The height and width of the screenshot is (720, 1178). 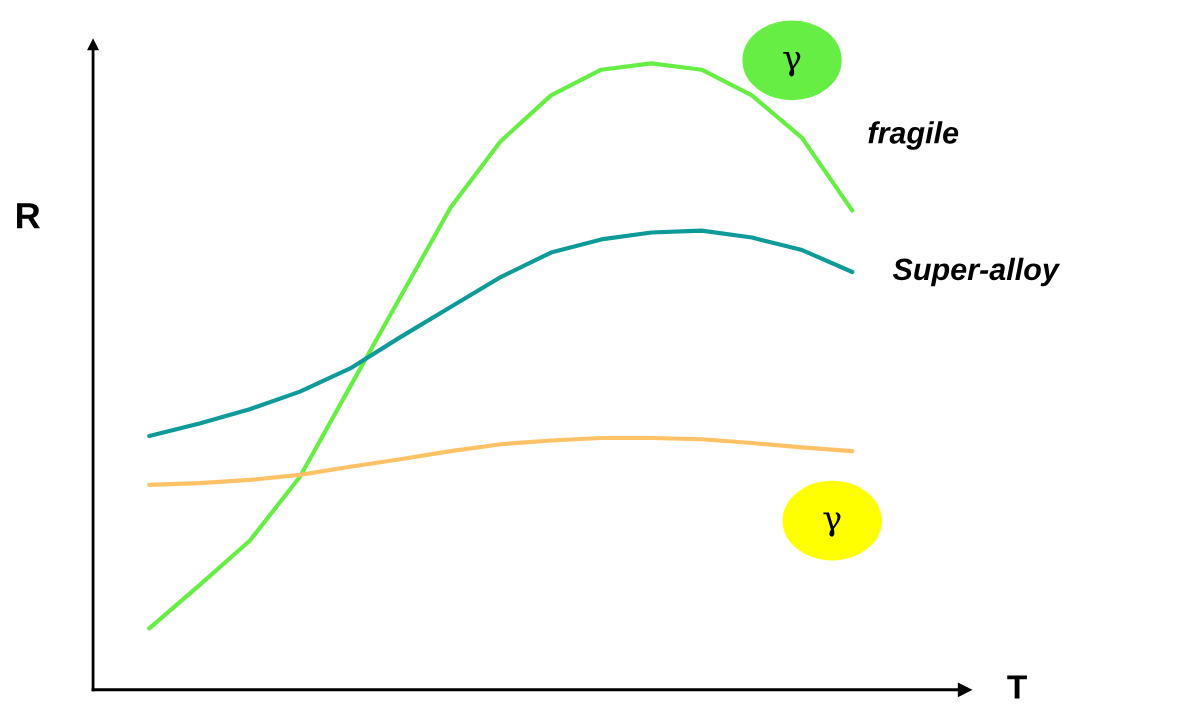 What do you see at coordinates (976, 272) in the screenshot?
I see `series-label: Super-alloy` at bounding box center [976, 272].